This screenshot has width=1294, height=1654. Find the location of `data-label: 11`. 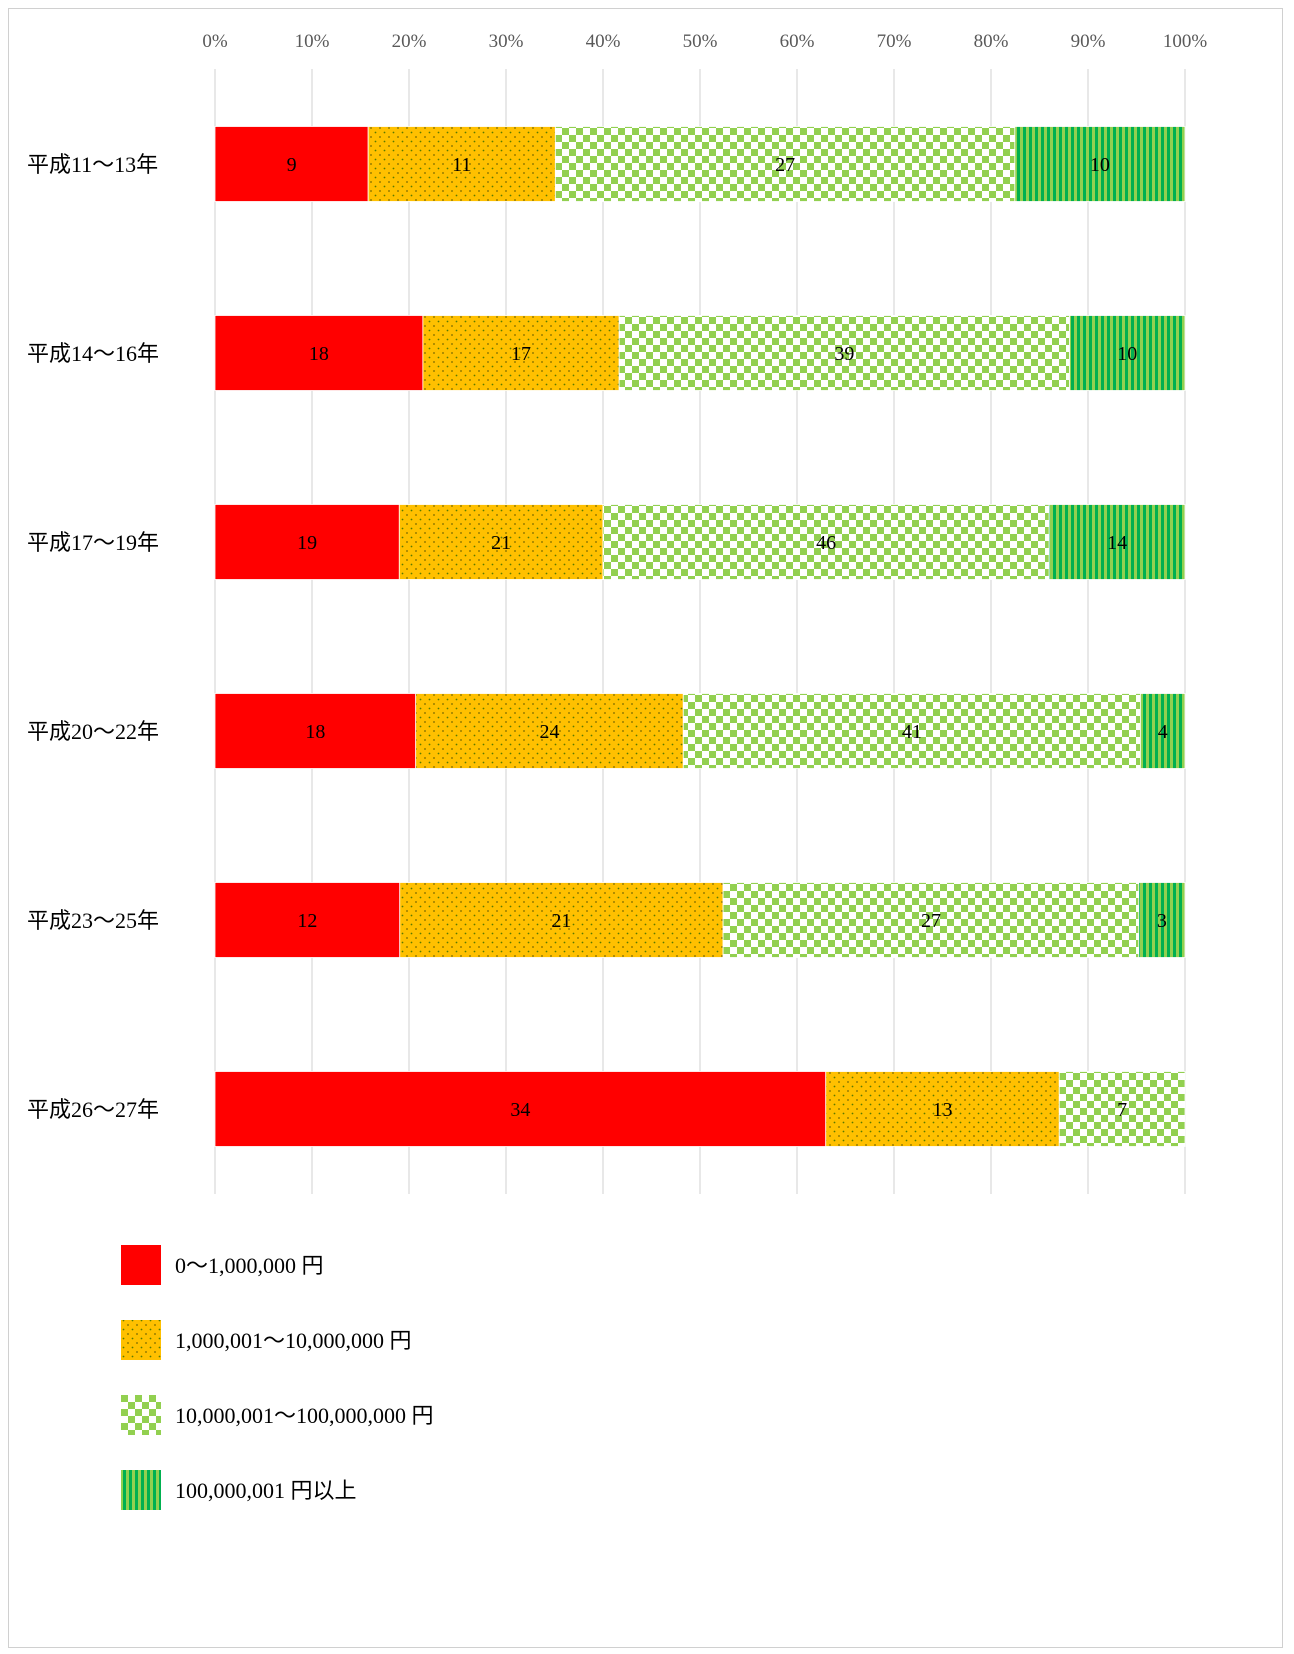

data-label: 11 is located at coordinates (461, 165).